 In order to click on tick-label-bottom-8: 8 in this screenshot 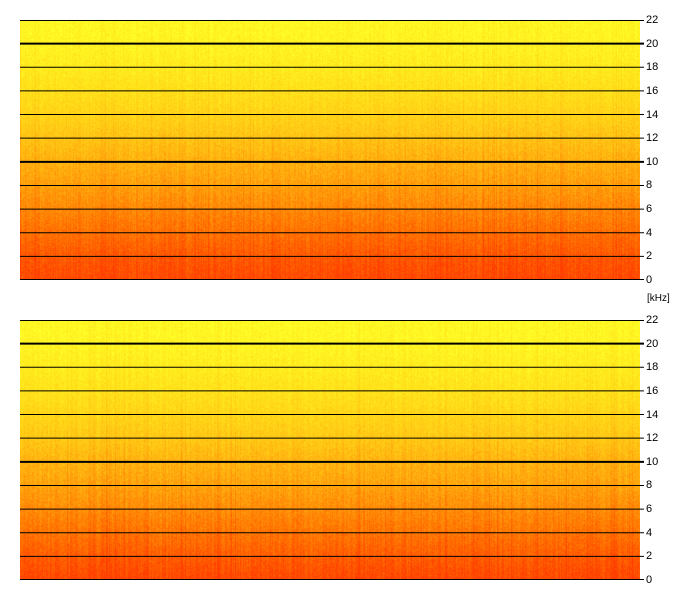, I will do `click(649, 485)`.